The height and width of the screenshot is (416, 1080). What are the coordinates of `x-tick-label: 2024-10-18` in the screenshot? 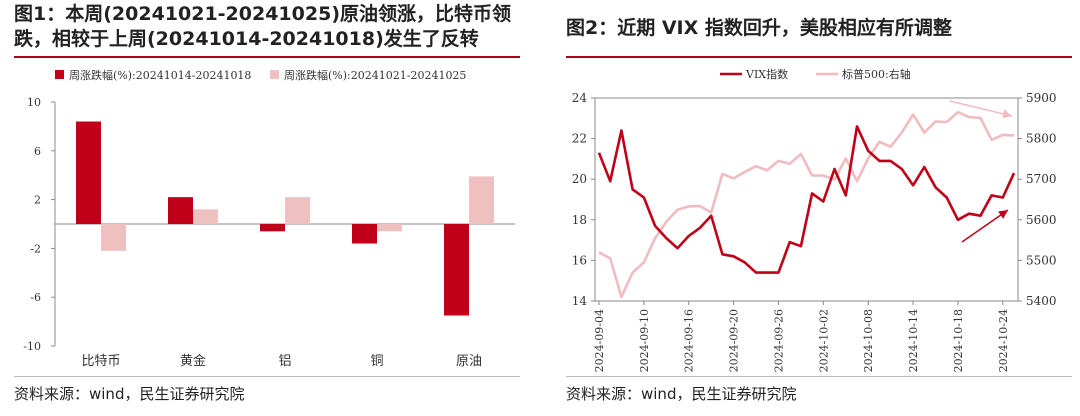 It's located at (958, 340).